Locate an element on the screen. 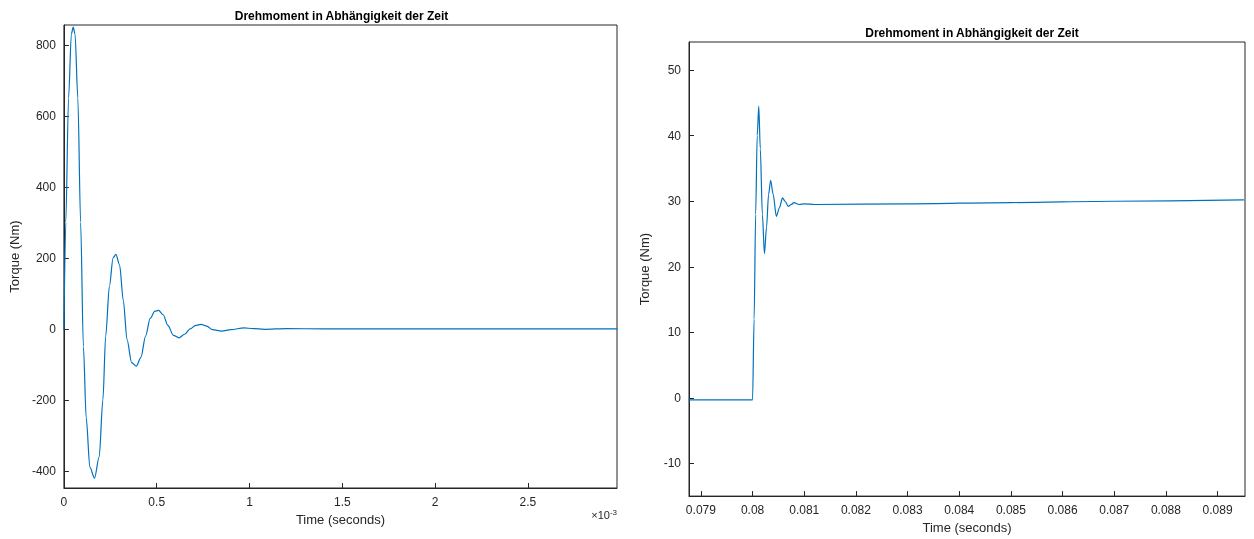 This screenshot has height=539, width=1254. x-tick-label: 0.5 is located at coordinates (157, 502).